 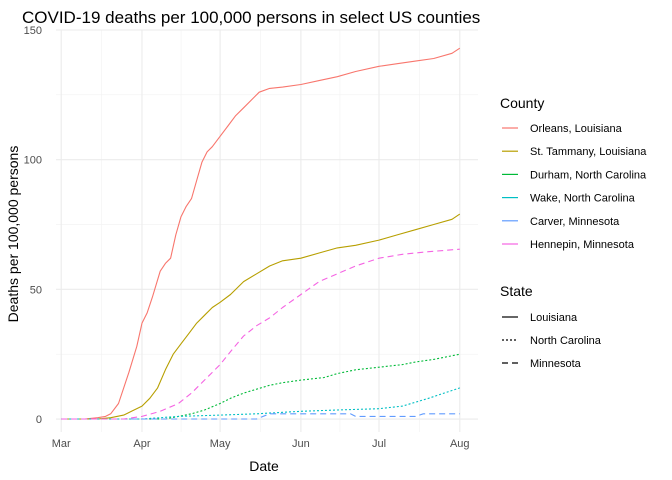 What do you see at coordinates (13, 234) in the screenshot?
I see `y-axis-title: Deaths per 100,000 persons` at bounding box center [13, 234].